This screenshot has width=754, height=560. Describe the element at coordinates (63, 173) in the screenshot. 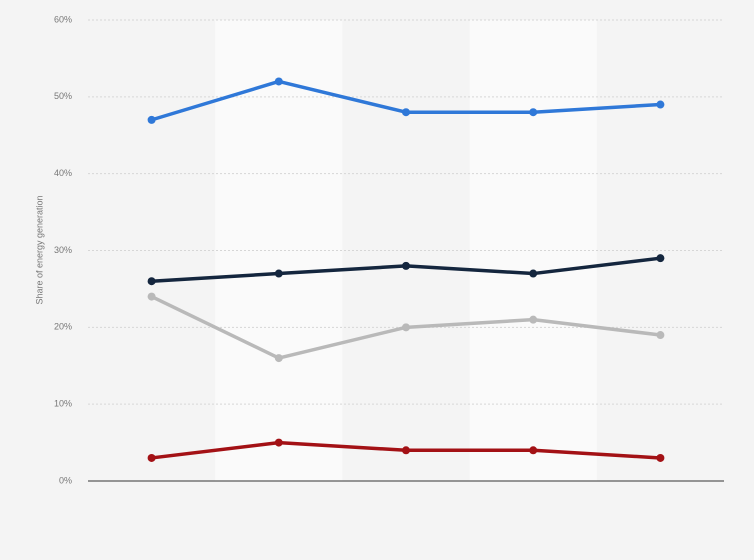

I see `y-tick-label: 40%` at that location.